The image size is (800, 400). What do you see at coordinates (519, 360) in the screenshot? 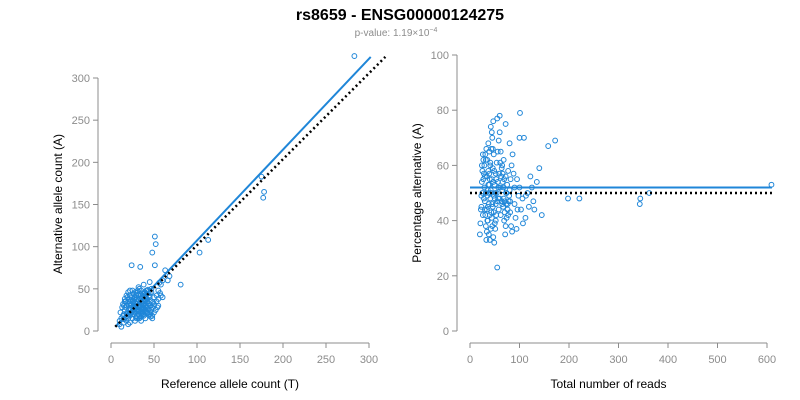
I see `right-x-tick-label: 100` at bounding box center [519, 360].